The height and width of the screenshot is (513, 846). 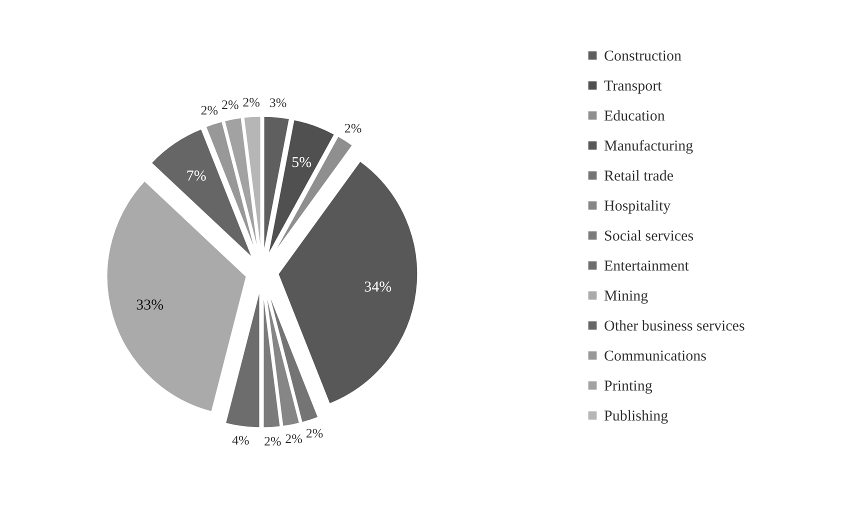 I want to click on legend-label: Mining, so click(x=626, y=296).